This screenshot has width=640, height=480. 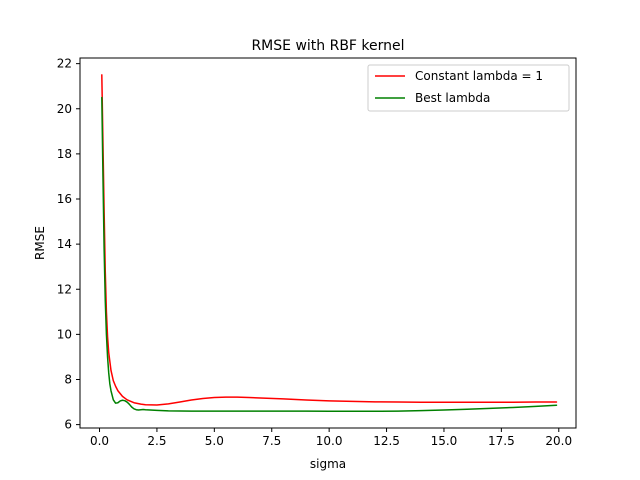 I want to click on x-tick-label: 15.0, so click(x=444, y=441).